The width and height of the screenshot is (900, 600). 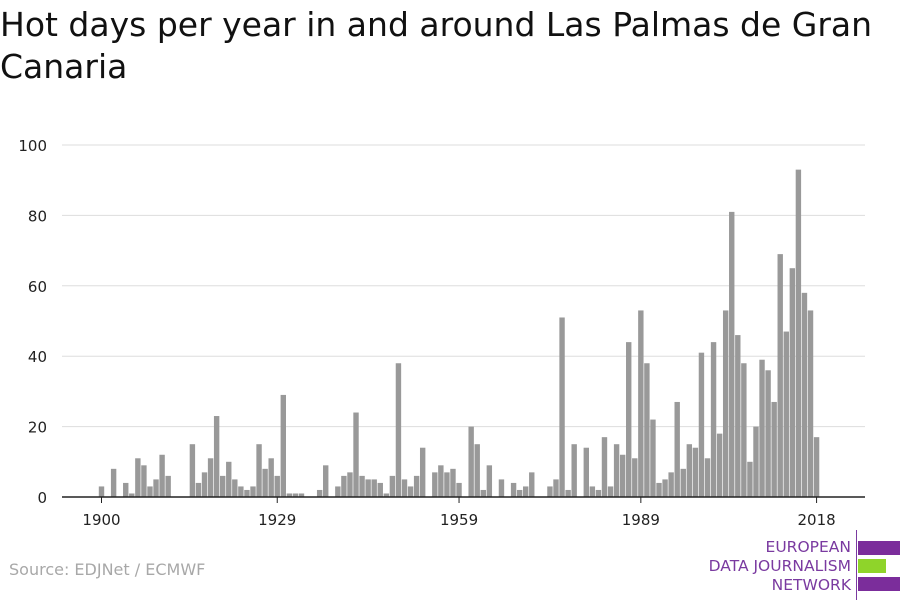 I want to click on x-axis: 1900 1929 1959 1989 2018, so click(x=463, y=512).